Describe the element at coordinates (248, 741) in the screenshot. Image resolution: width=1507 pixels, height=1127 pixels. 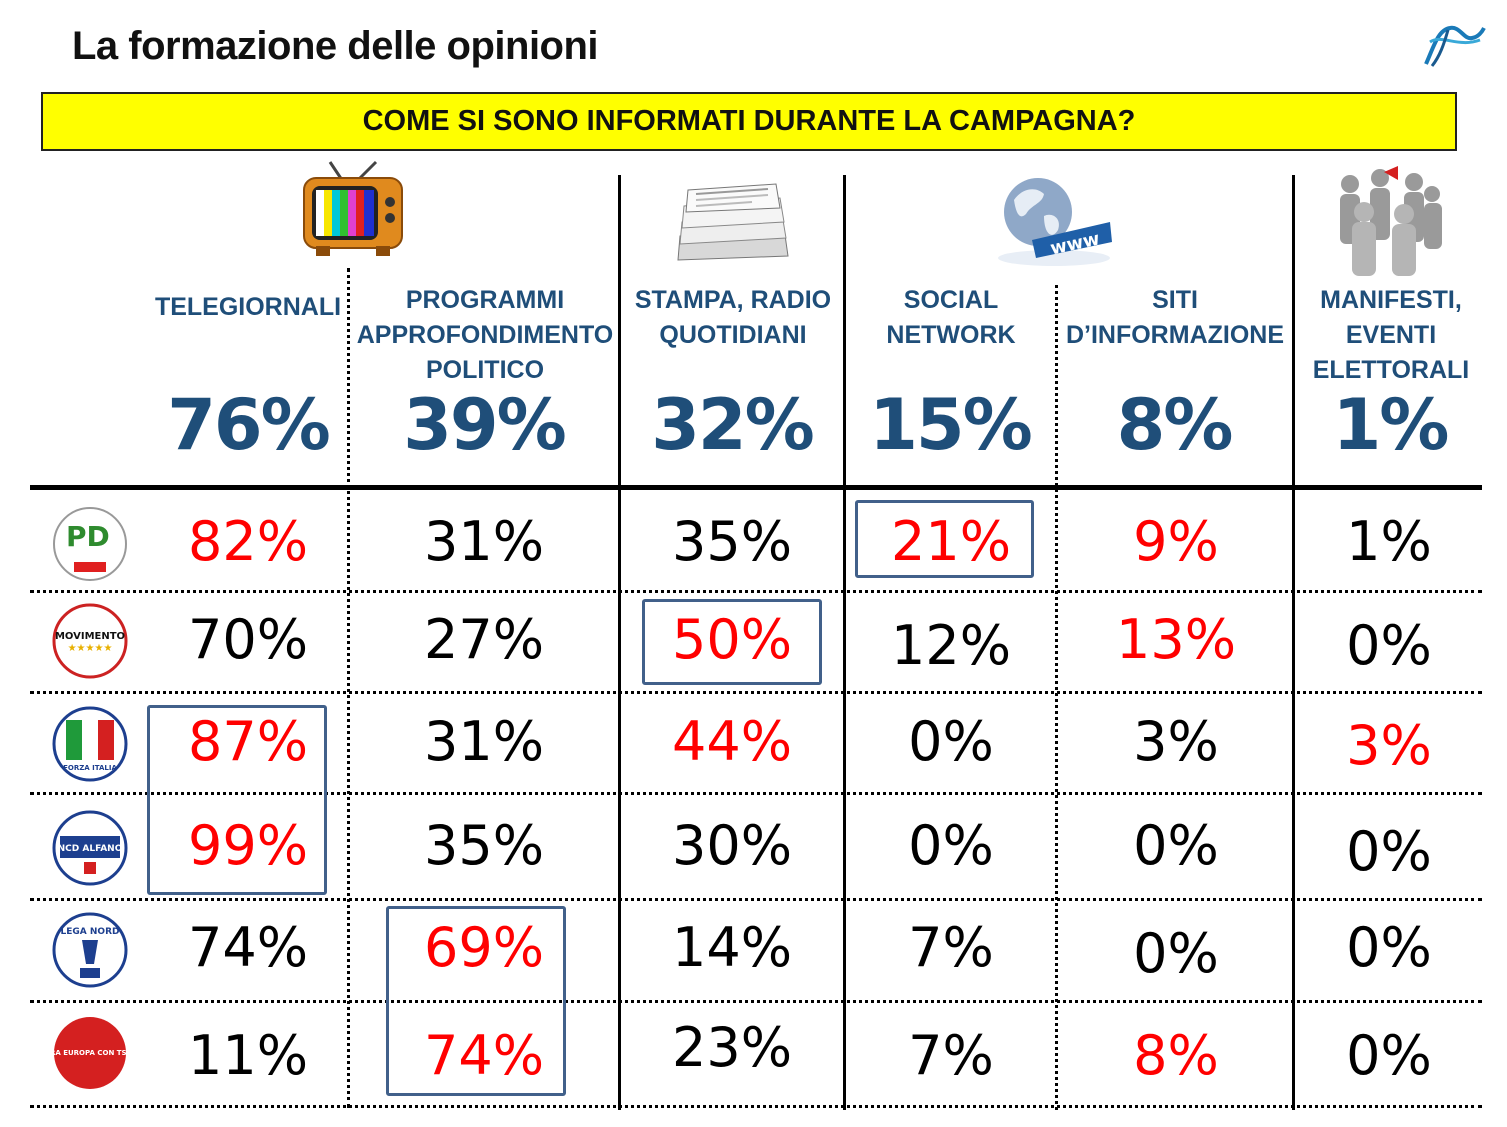
I see `cell-value: 87%` at that location.